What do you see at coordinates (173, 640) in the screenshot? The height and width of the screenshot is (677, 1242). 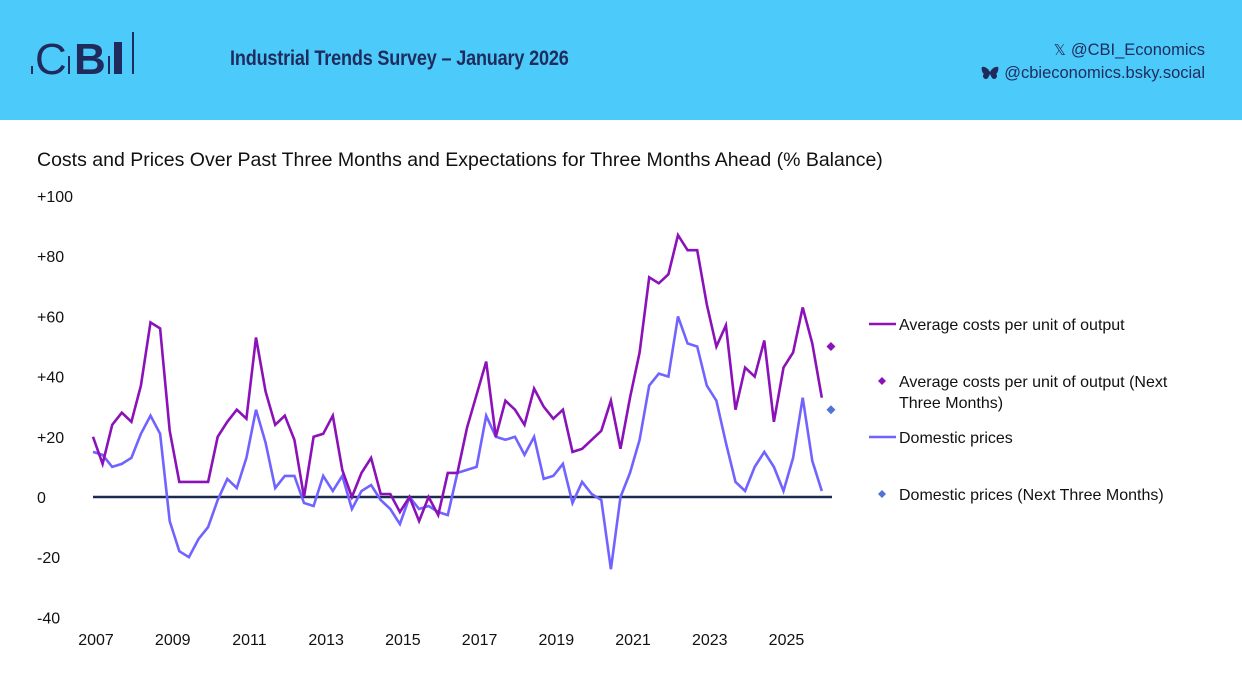 I see `x-tick-label: 2009` at bounding box center [173, 640].